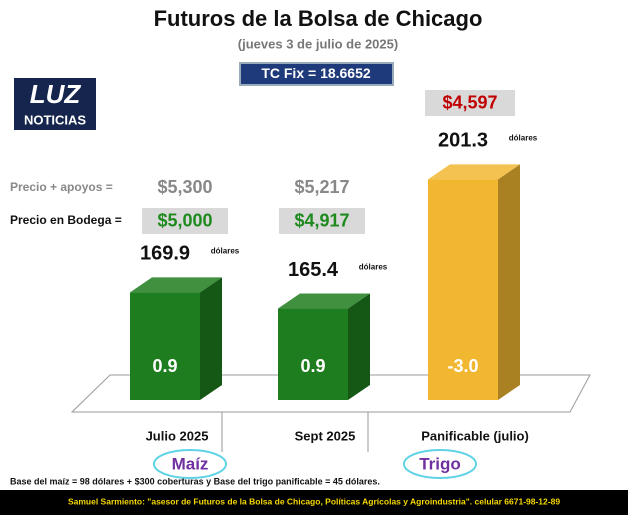  Describe the element at coordinates (321, 187) in the screenshot. I see `price-support: $5,217` at that location.